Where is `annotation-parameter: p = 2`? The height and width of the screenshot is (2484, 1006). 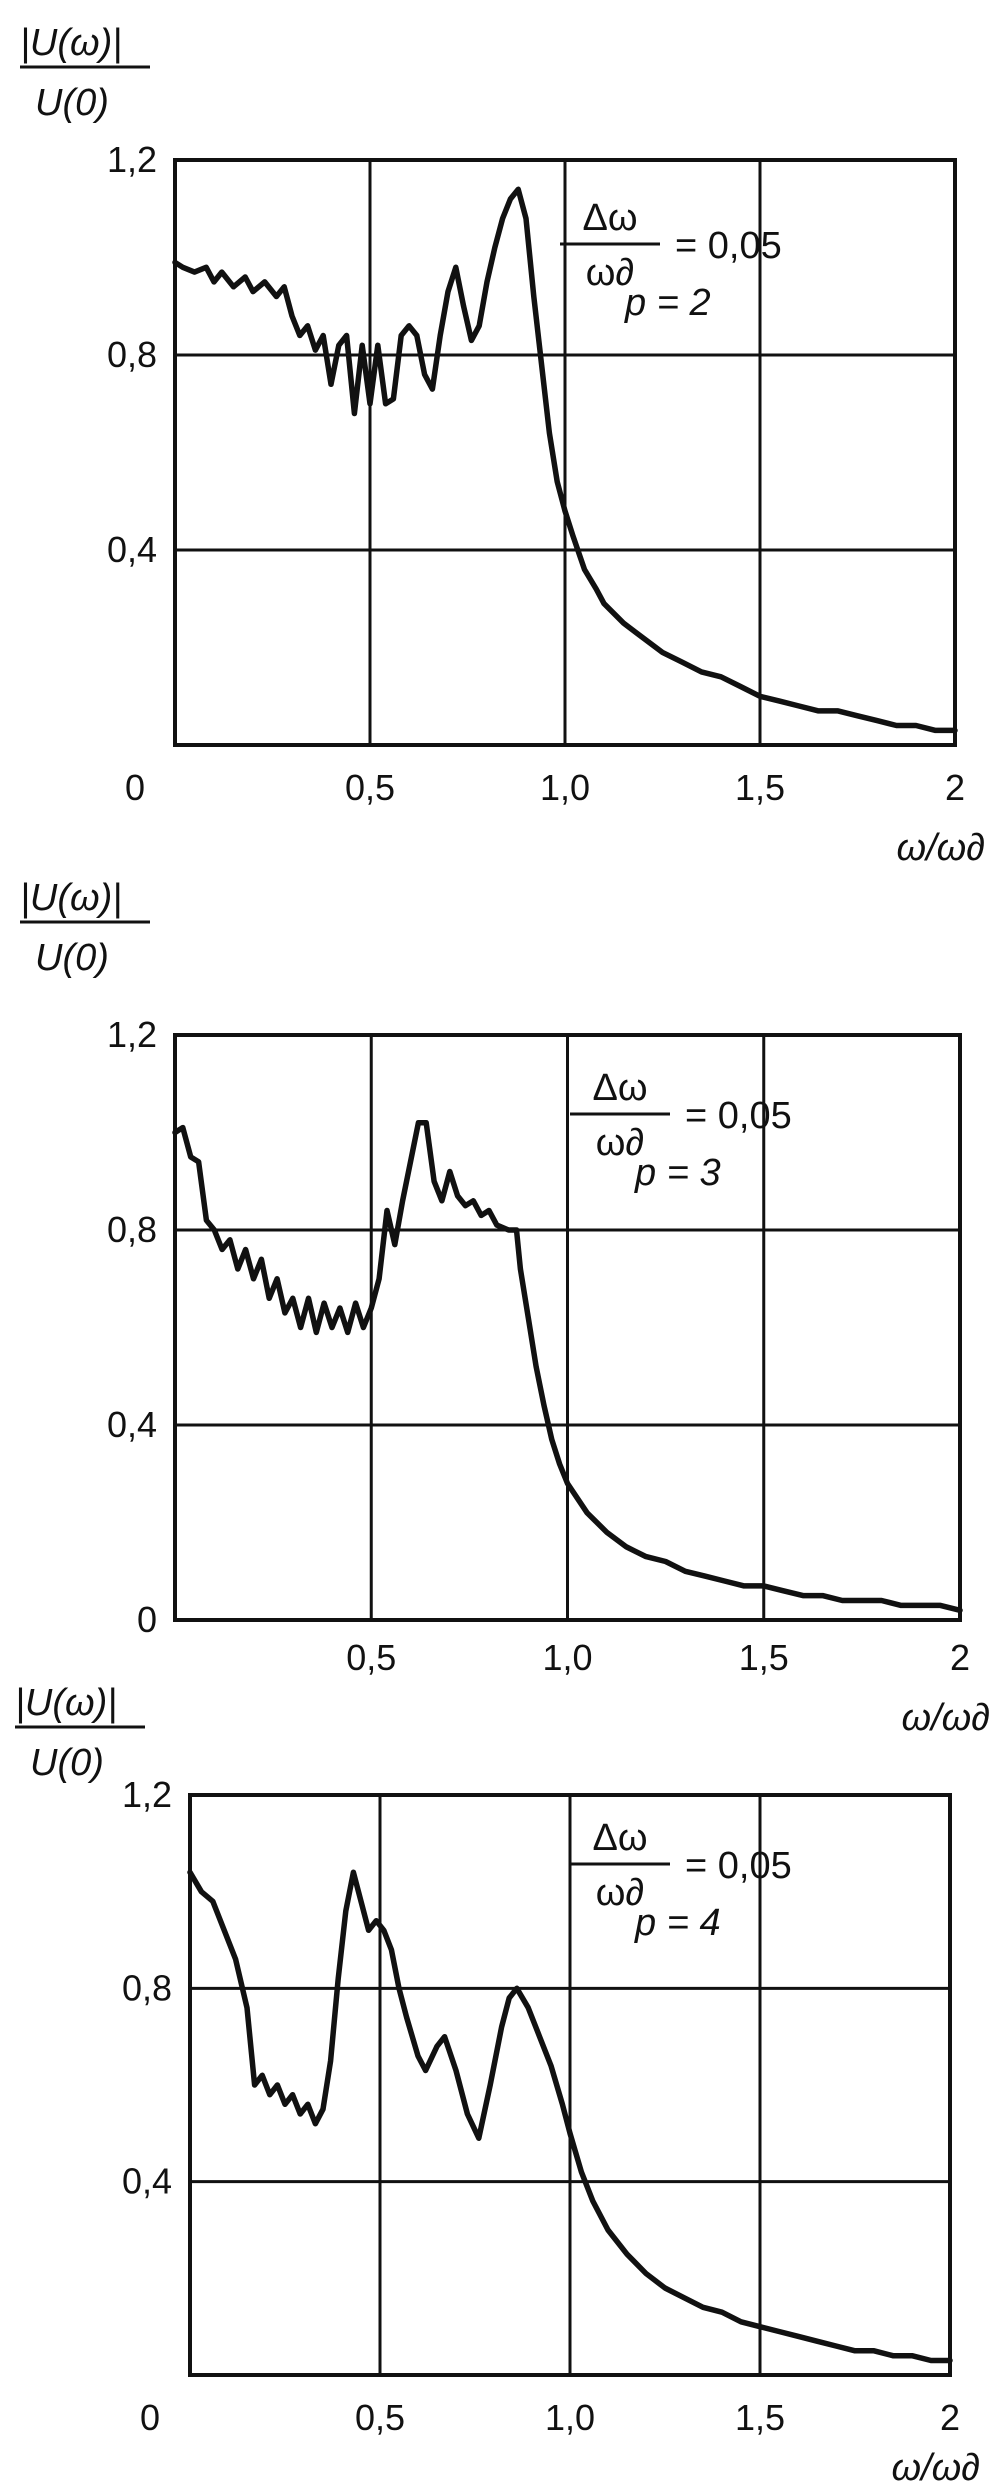 annotation-parameter: p = 2 is located at coordinates (667, 303).